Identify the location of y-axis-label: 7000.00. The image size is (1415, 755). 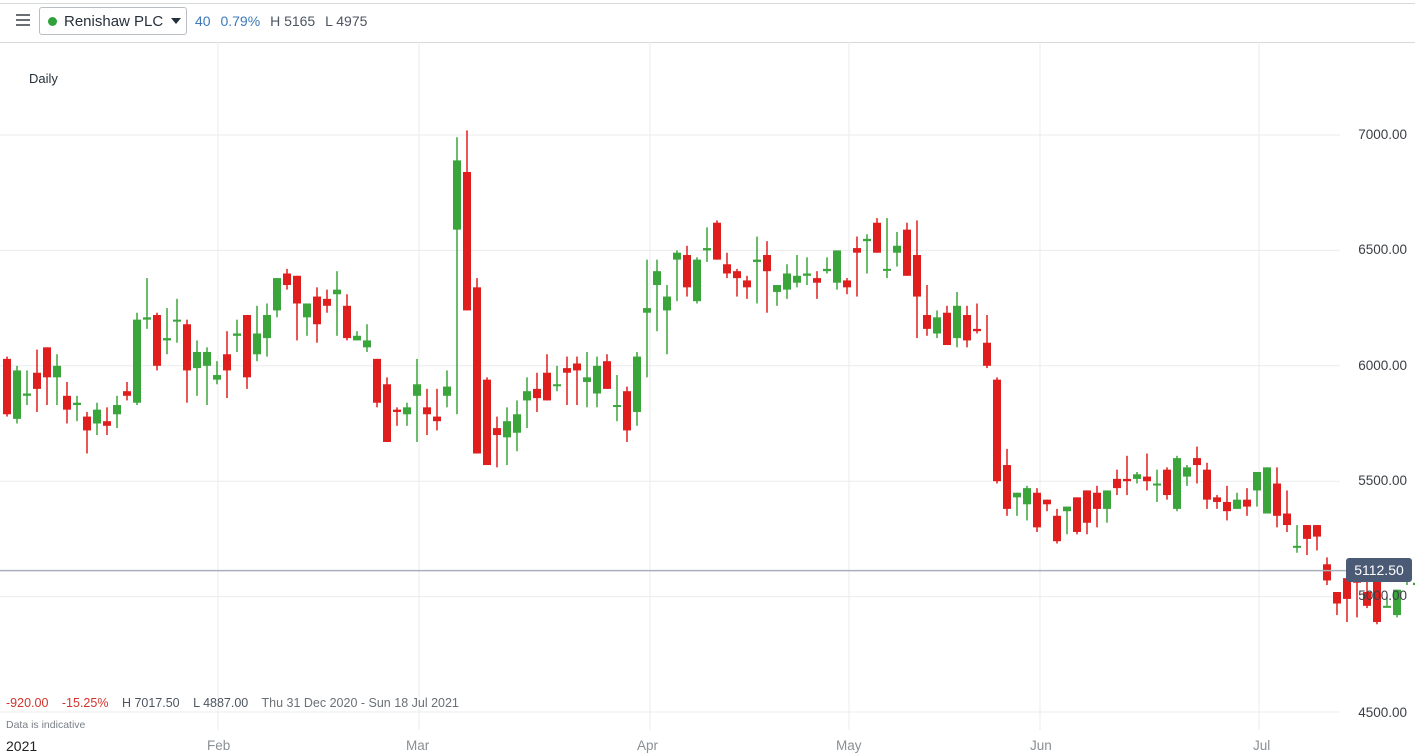
(1382, 134).